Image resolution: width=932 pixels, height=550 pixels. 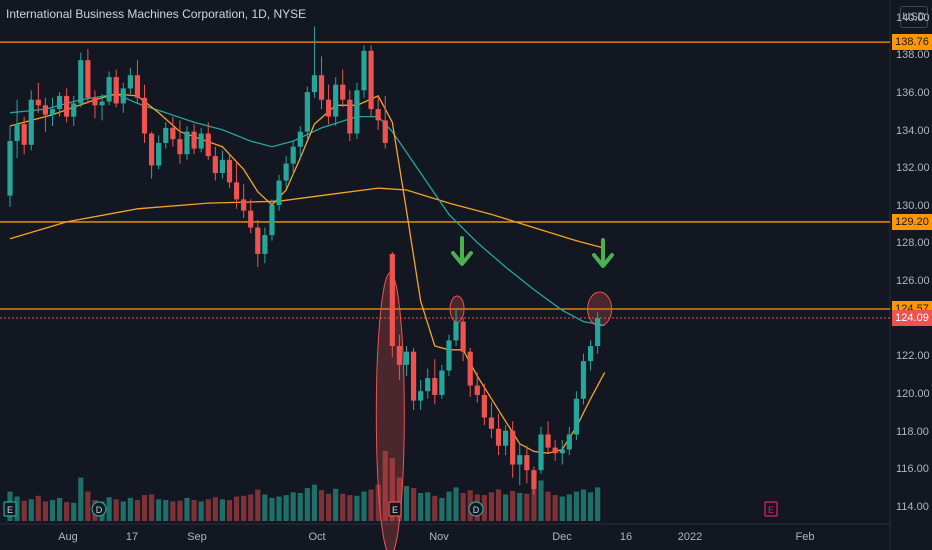 What do you see at coordinates (912, 318) in the screenshot?
I see `last-price-tag: 124.09` at bounding box center [912, 318].